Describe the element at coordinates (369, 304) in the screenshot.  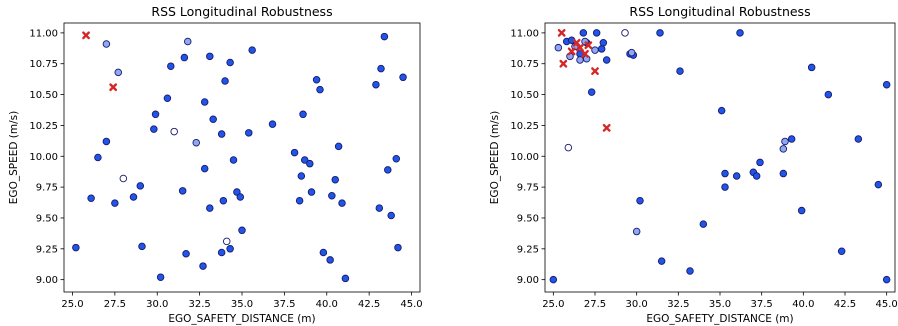
I see `x-tick-label: 42.5` at that location.